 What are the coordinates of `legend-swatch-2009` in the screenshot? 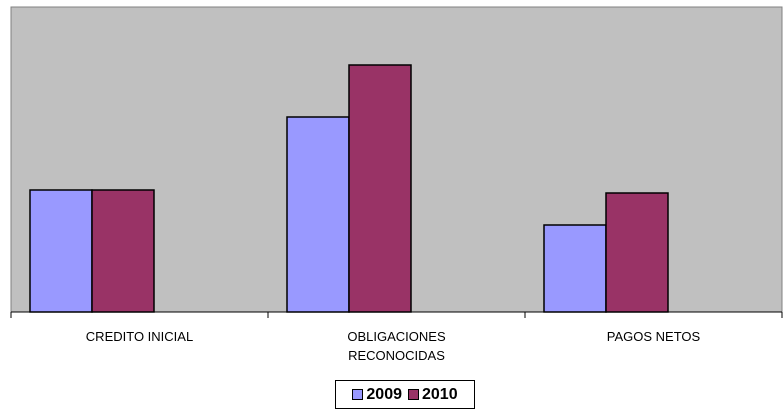 It's located at (358, 394).